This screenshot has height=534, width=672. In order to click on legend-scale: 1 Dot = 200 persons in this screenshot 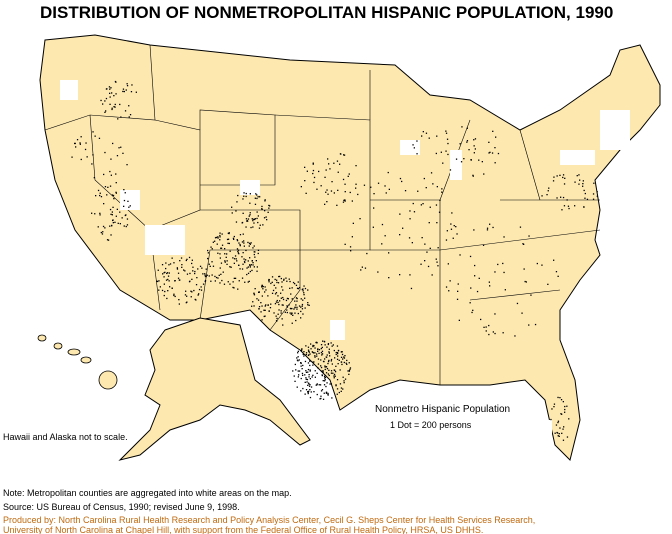, I will do `click(431, 425)`.